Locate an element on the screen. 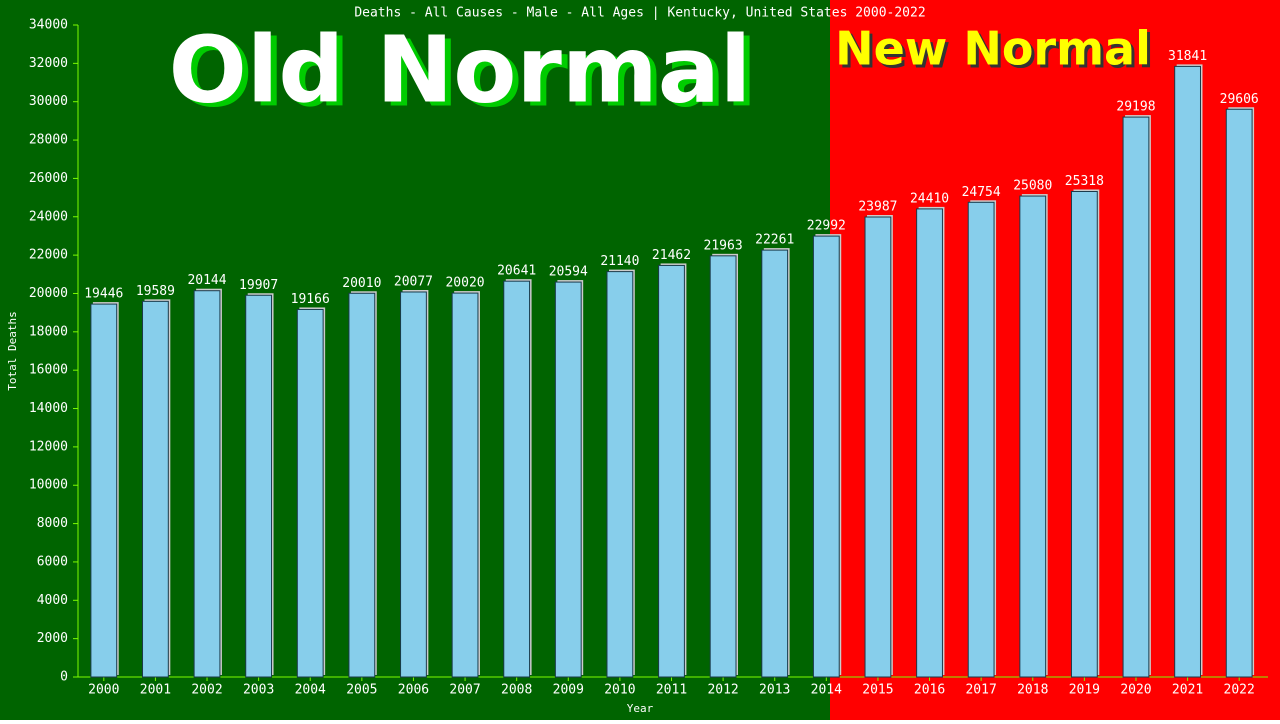  x-tick-label: 2013 is located at coordinates (774, 690).